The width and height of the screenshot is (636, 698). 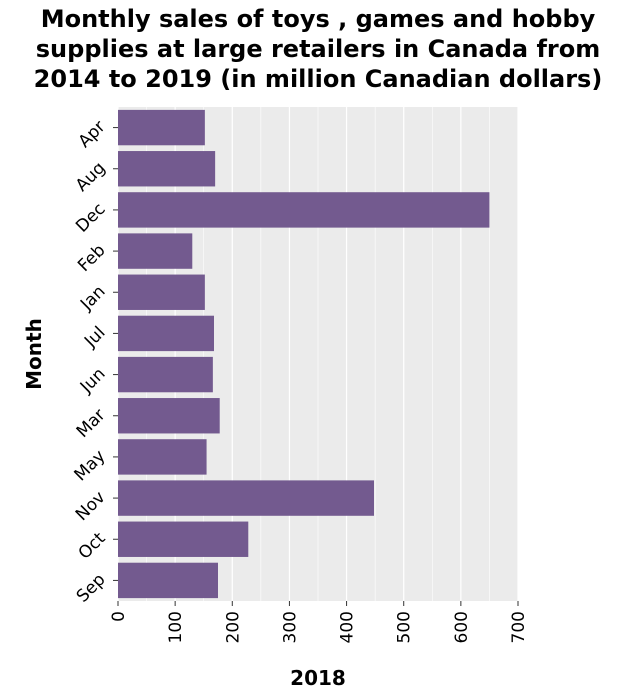 What do you see at coordinates (91, 177) in the screenshot?
I see `y-tick-label: Aug` at bounding box center [91, 177].